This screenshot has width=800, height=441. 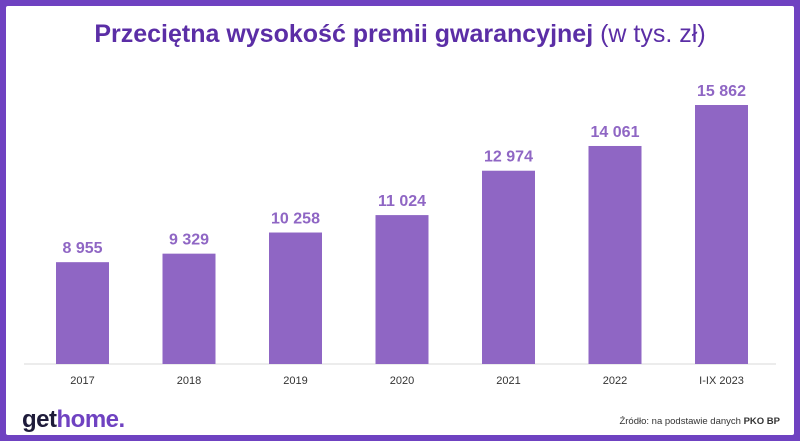 I want to click on chart-title-main: Przeciętna wysokość premii gwarancyjnej, so click(x=344, y=34).